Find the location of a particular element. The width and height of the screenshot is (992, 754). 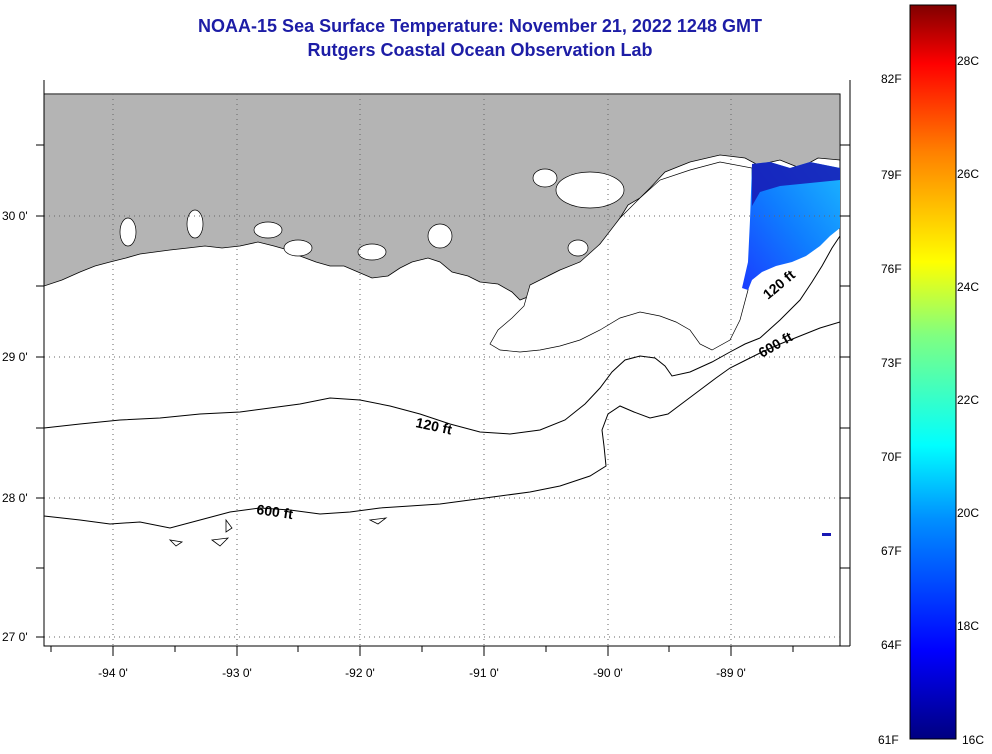

lon-label: -89 0' is located at coordinates (731, 673).